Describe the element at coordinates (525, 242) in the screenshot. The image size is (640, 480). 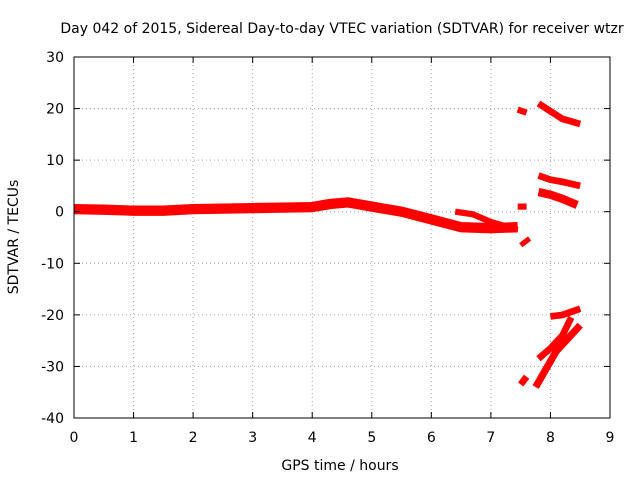
I see `series-seg-g` at that location.